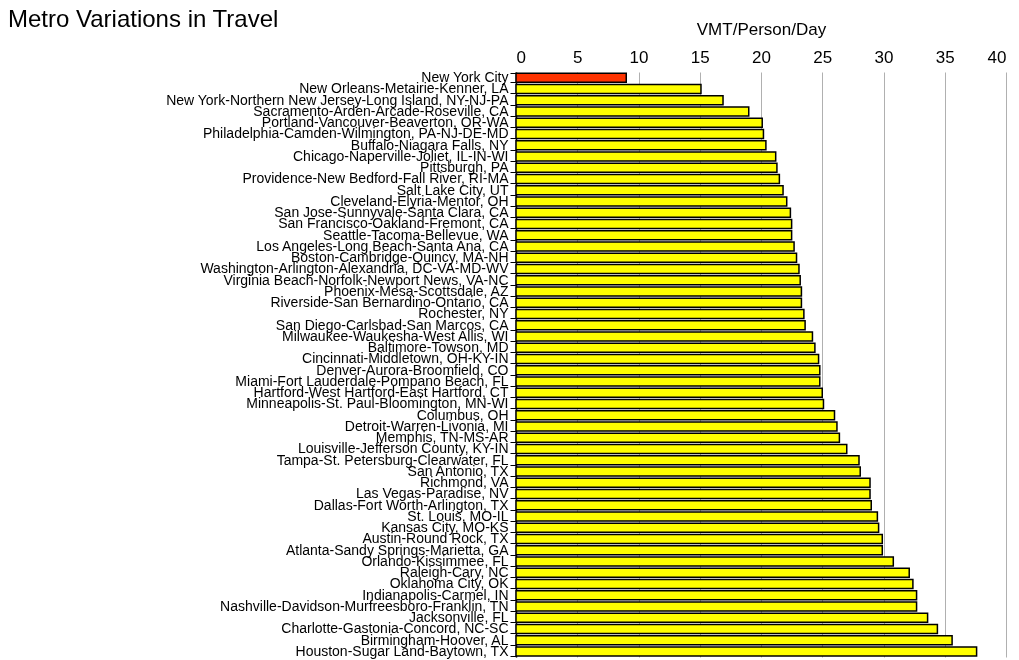  Describe the element at coordinates (639, 57) in the screenshot. I see `x-tick-label: 10` at that location.